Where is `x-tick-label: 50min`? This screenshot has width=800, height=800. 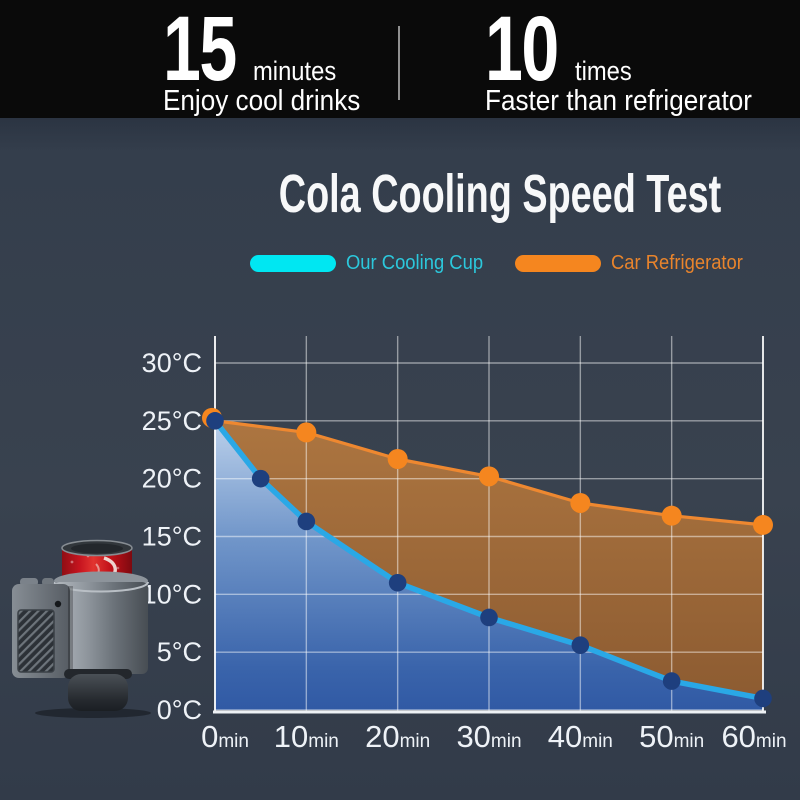 x-tick-label: 50min is located at coordinates (671, 736).